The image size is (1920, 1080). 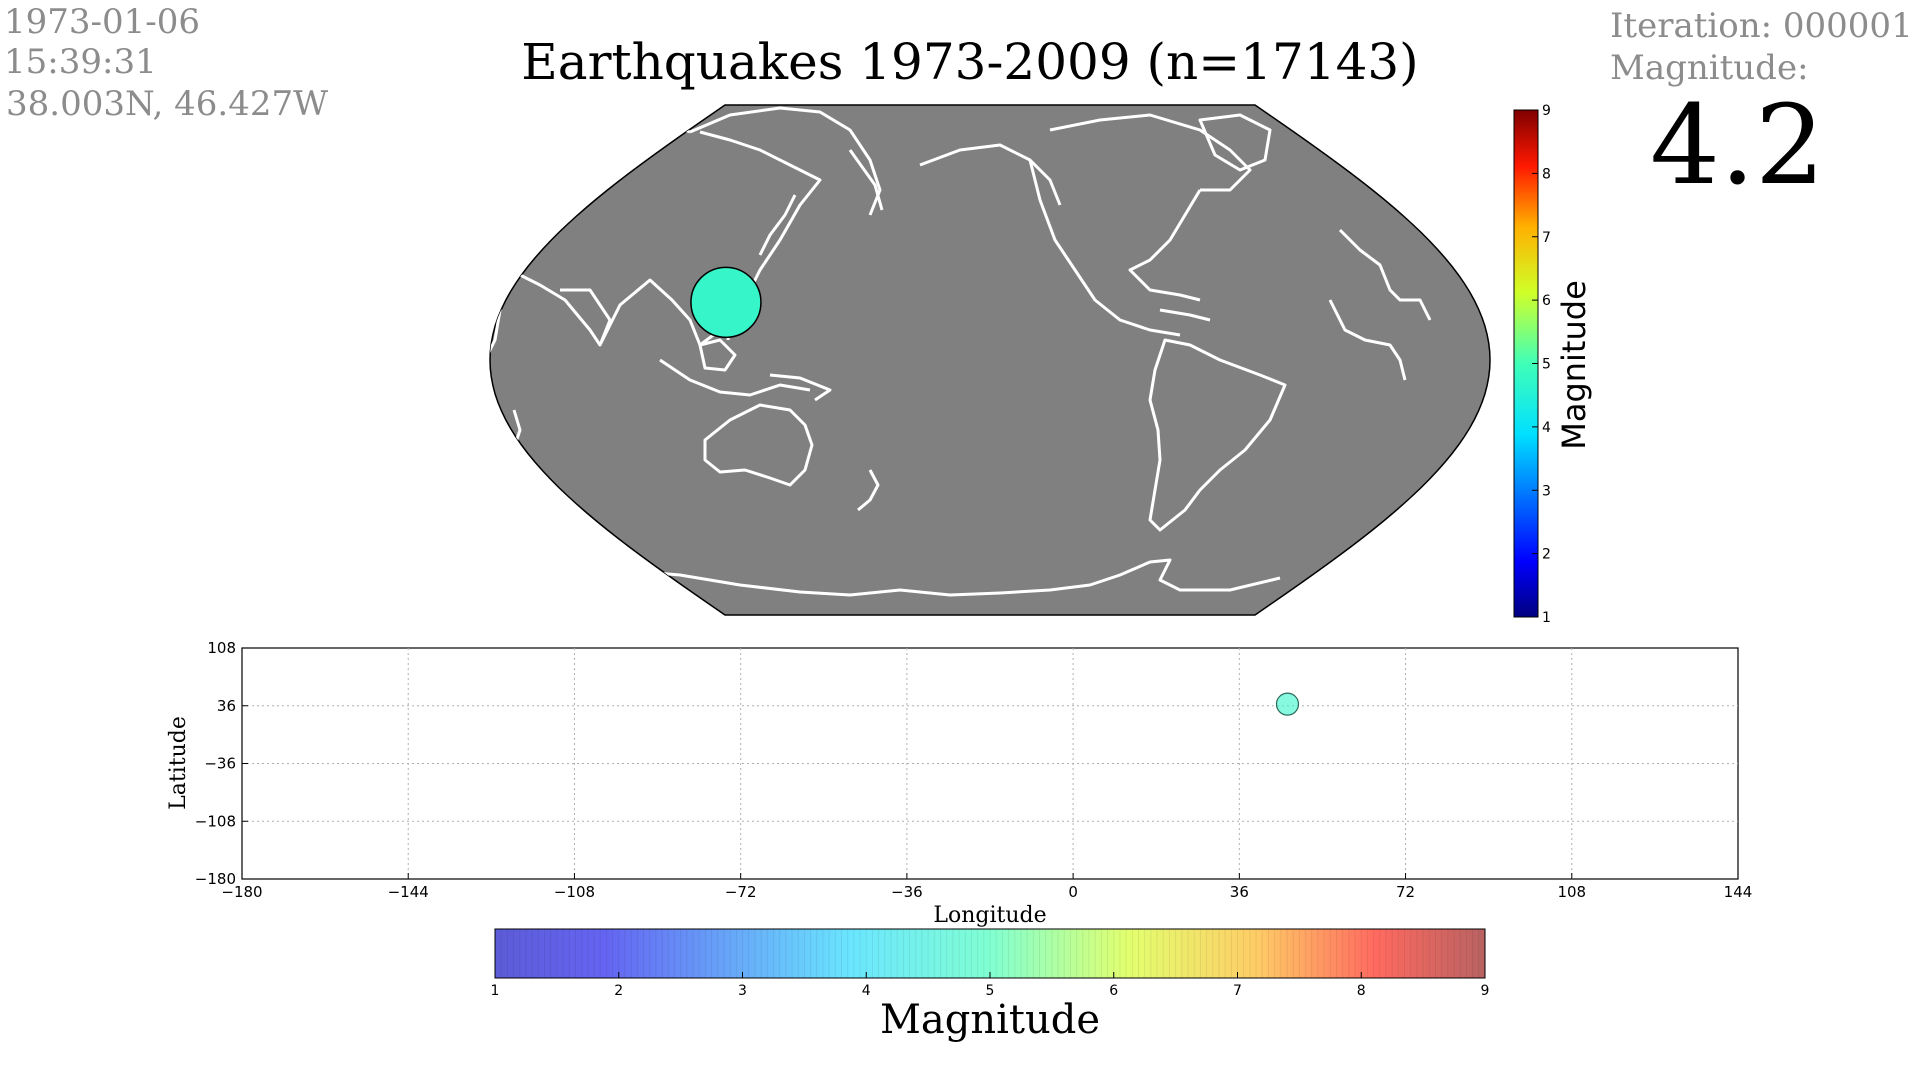 I want to click on x-tick-label: −72, so click(x=741, y=892).